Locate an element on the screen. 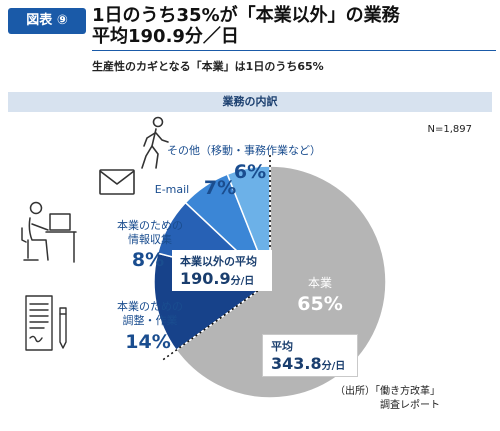 Image resolution: width=500 pixels, height=431 pixels. label-core-name: 本業 is located at coordinates (320, 283).